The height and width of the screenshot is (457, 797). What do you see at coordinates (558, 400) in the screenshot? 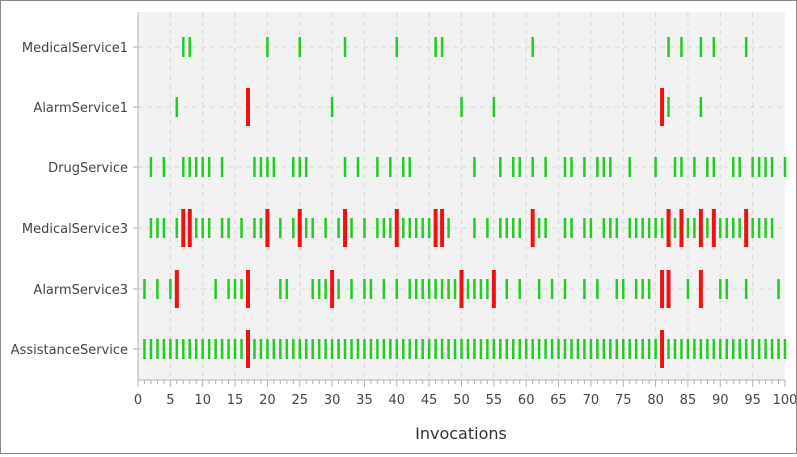
I see `x-tick-label: 65` at bounding box center [558, 400].